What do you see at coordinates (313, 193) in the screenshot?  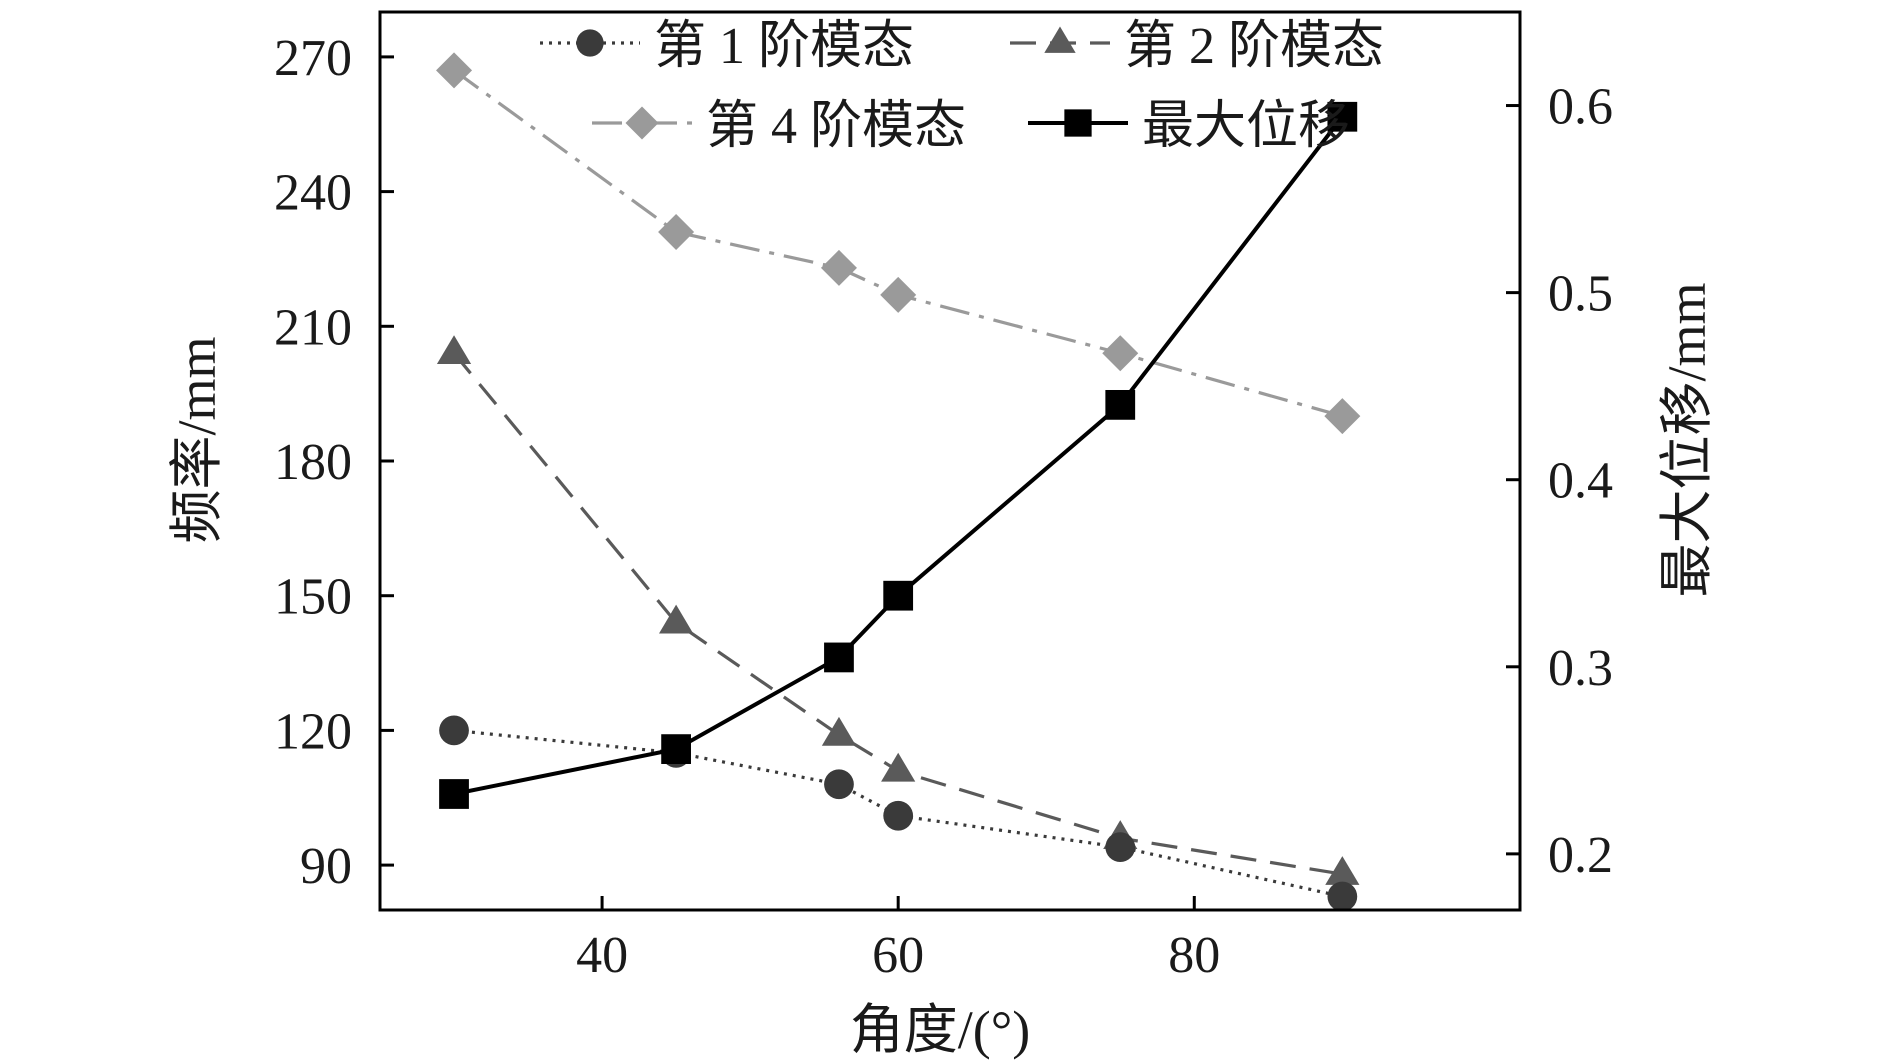 I see `y-left-tick-label: 240` at bounding box center [313, 193].